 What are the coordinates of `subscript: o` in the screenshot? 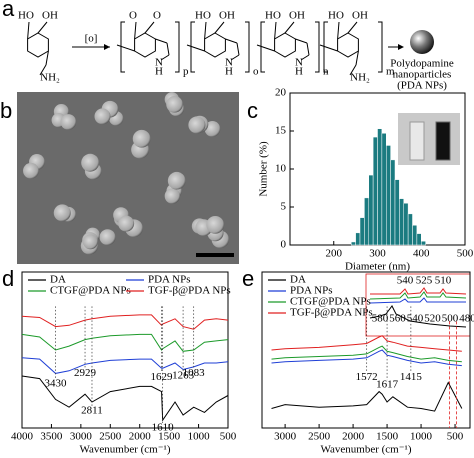 It's located at (256, 72).